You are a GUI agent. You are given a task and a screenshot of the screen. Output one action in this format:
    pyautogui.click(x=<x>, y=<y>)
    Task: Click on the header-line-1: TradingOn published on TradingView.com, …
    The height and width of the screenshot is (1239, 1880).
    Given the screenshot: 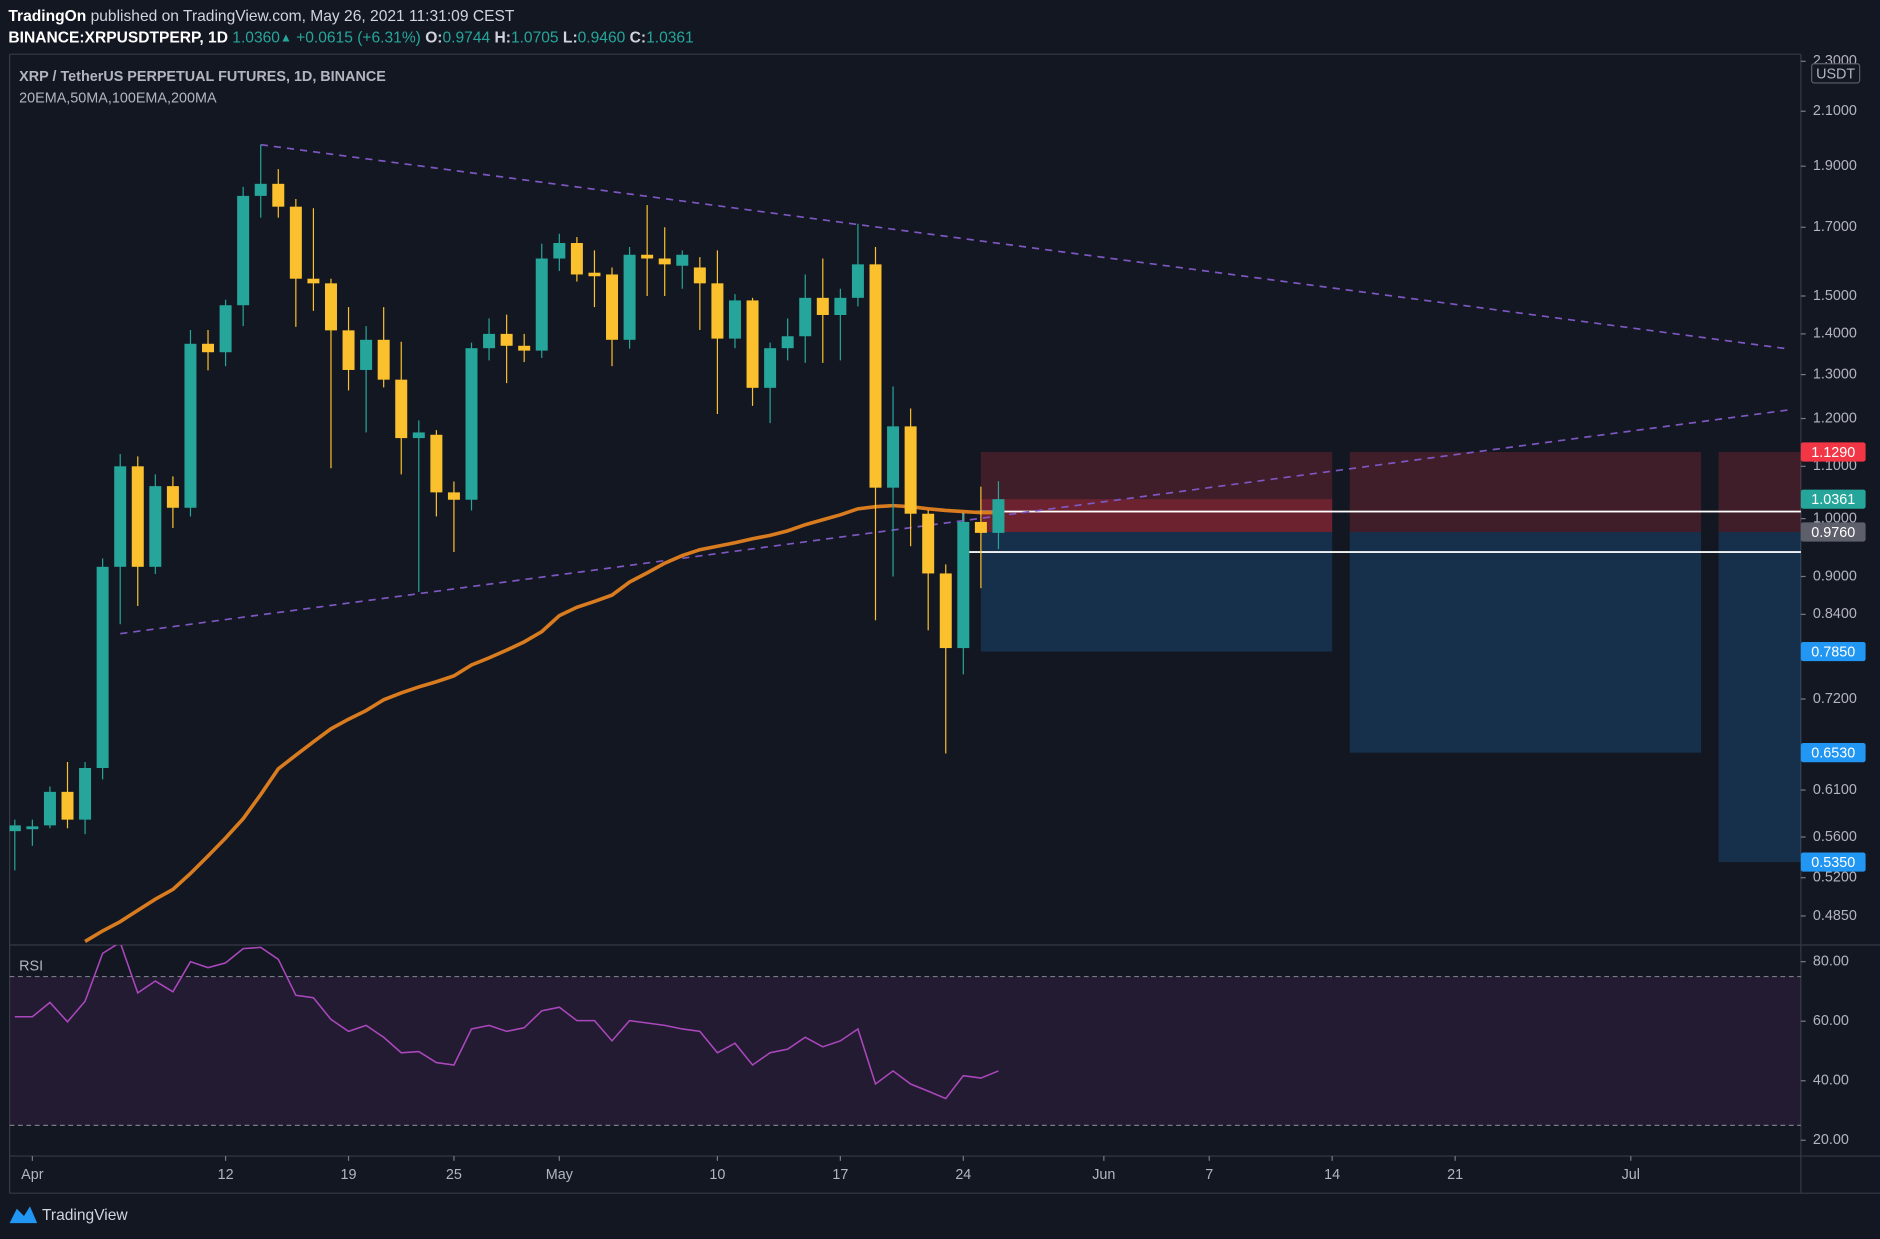 What is the action you would take?
    pyautogui.click(x=261, y=16)
    